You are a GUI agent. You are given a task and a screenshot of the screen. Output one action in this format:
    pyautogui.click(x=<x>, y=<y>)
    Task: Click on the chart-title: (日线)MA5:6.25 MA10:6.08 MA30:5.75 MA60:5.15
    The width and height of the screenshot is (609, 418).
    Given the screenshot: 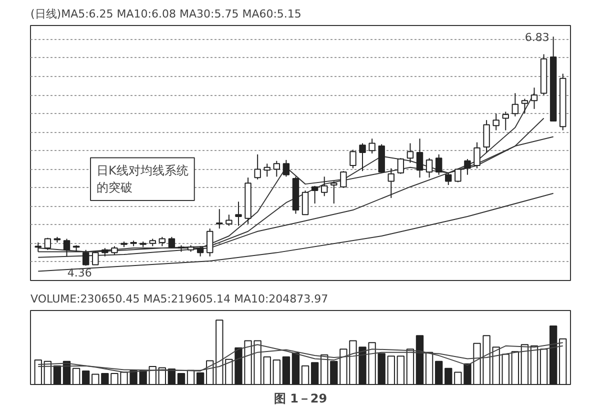 What is the action you would take?
    pyautogui.click(x=166, y=14)
    